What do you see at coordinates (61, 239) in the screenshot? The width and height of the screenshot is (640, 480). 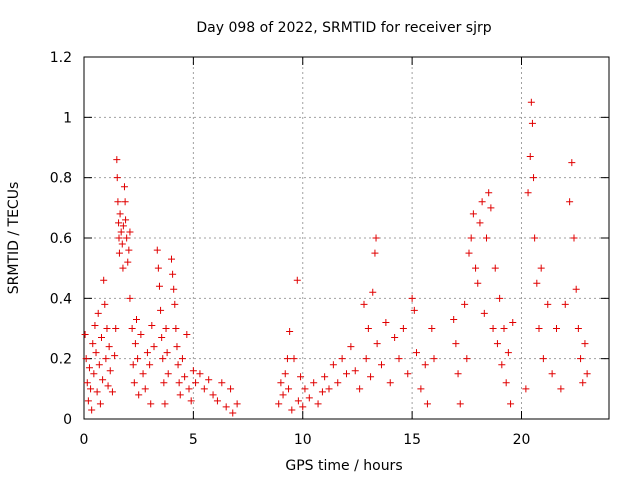 I see `y-tick-label: 0.6` at bounding box center [61, 239].